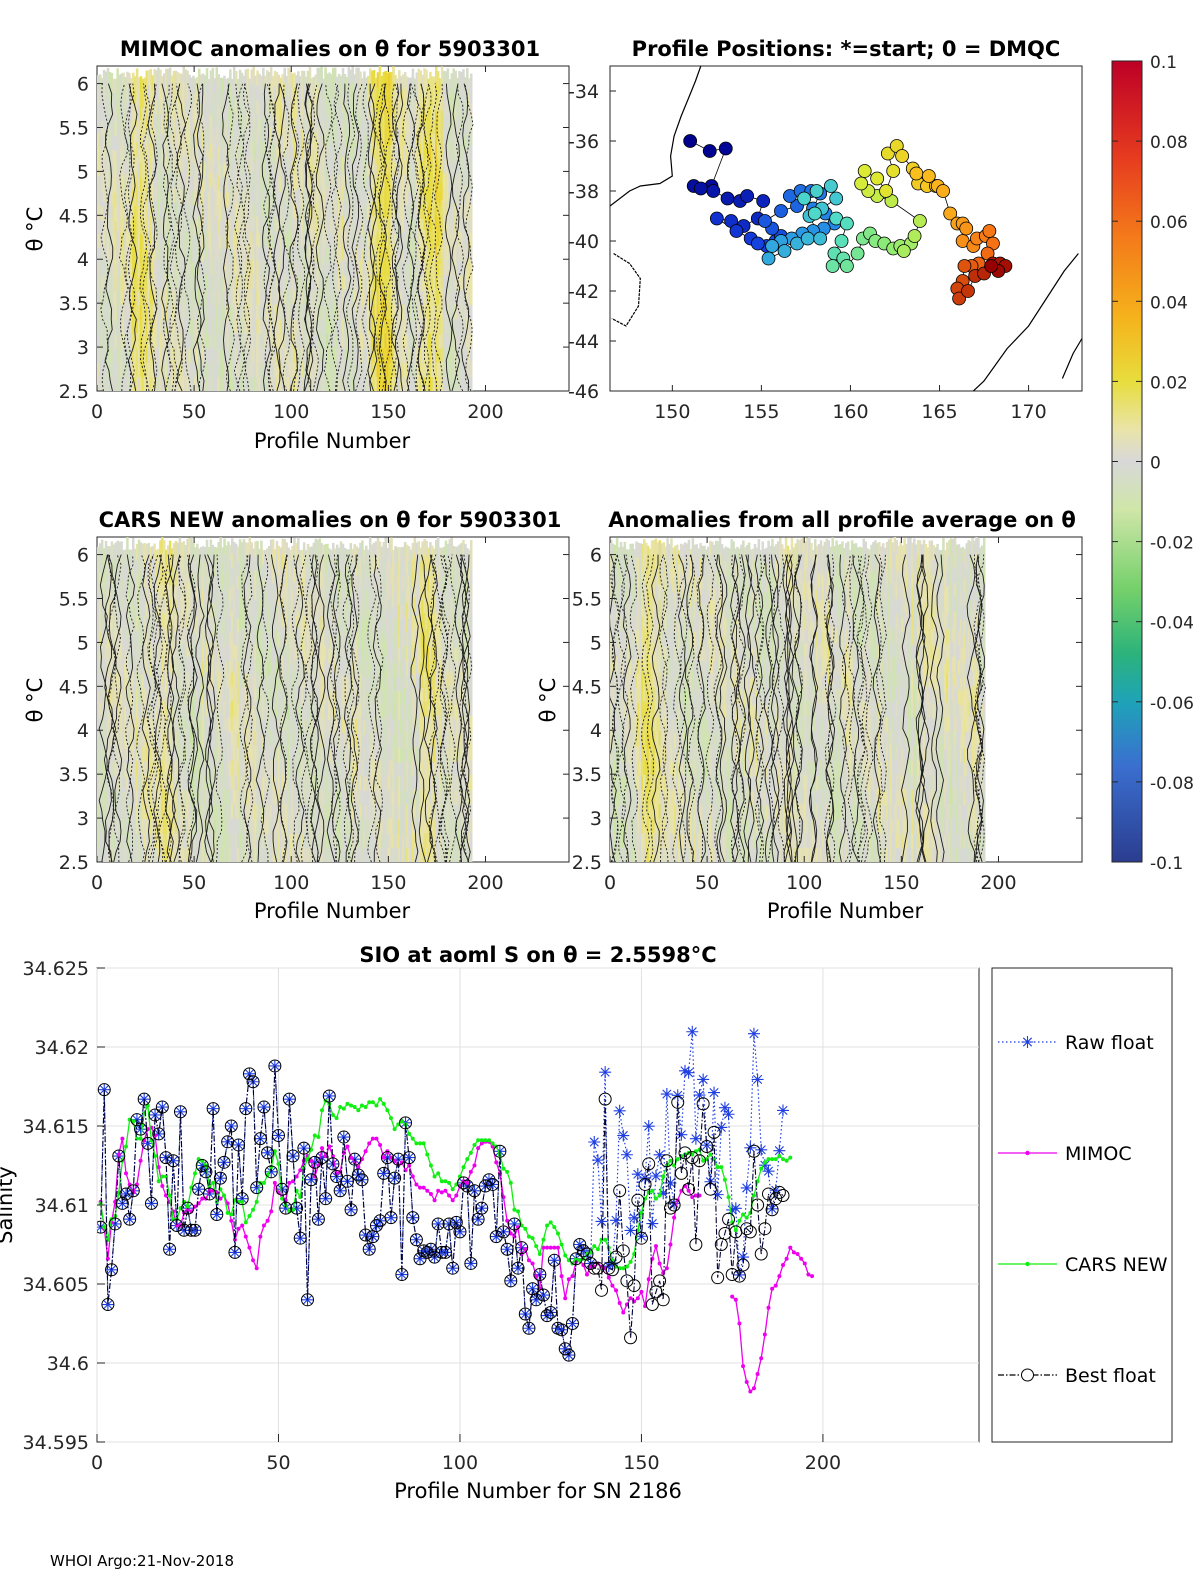 Image resolution: width=1200 pixels, height=1575 pixels. Describe the element at coordinates (366, 237) in the screenshot. I see `contour-line` at that location.